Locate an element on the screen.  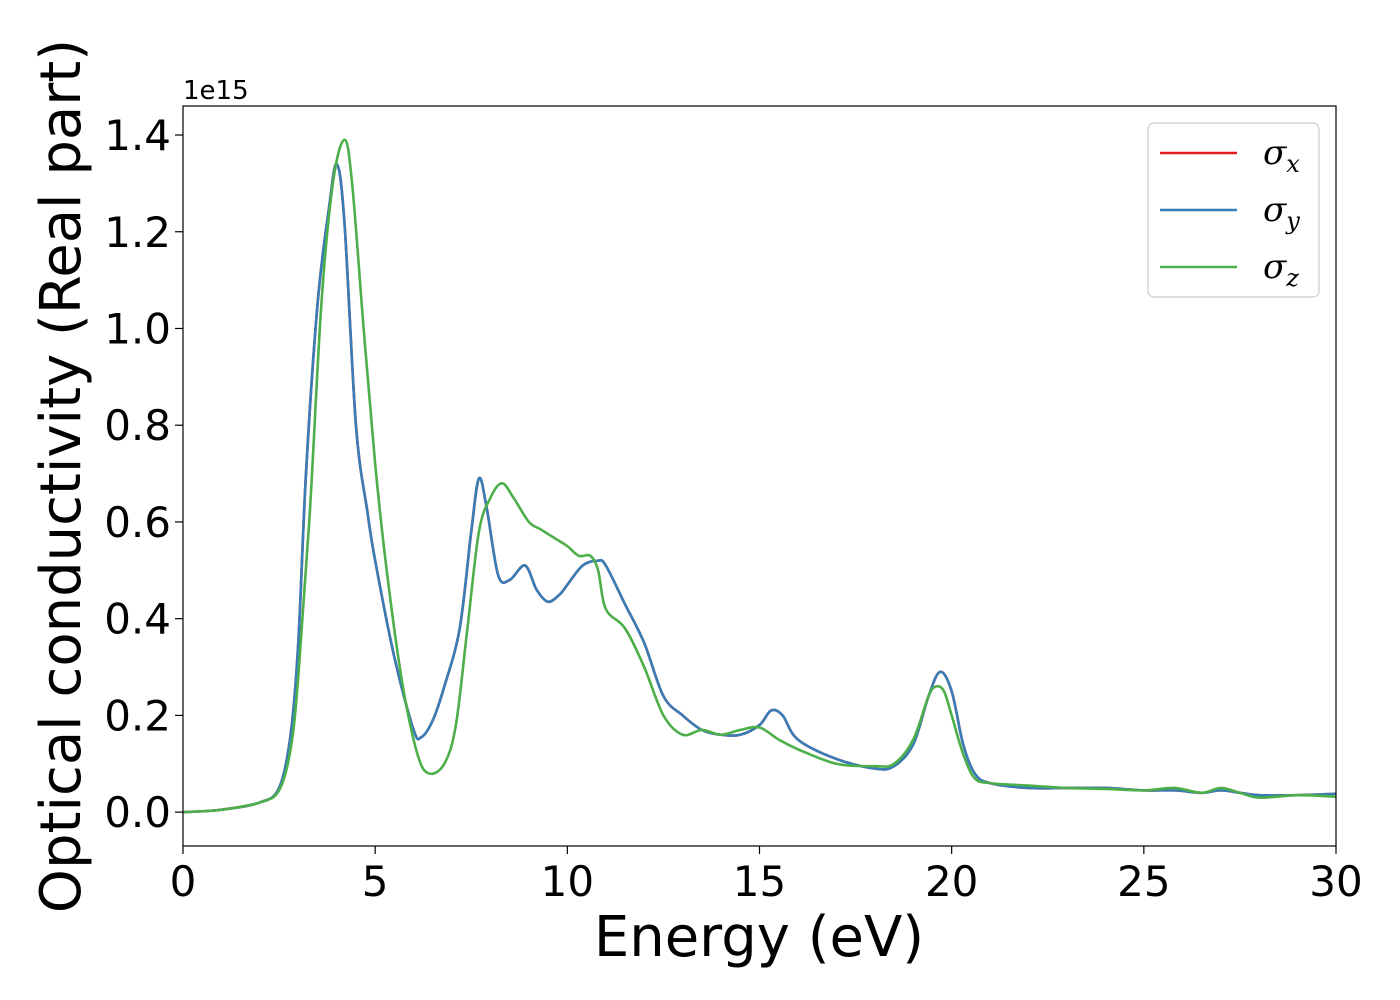
y-tick-label: 0.0 is located at coordinates (137, 812).